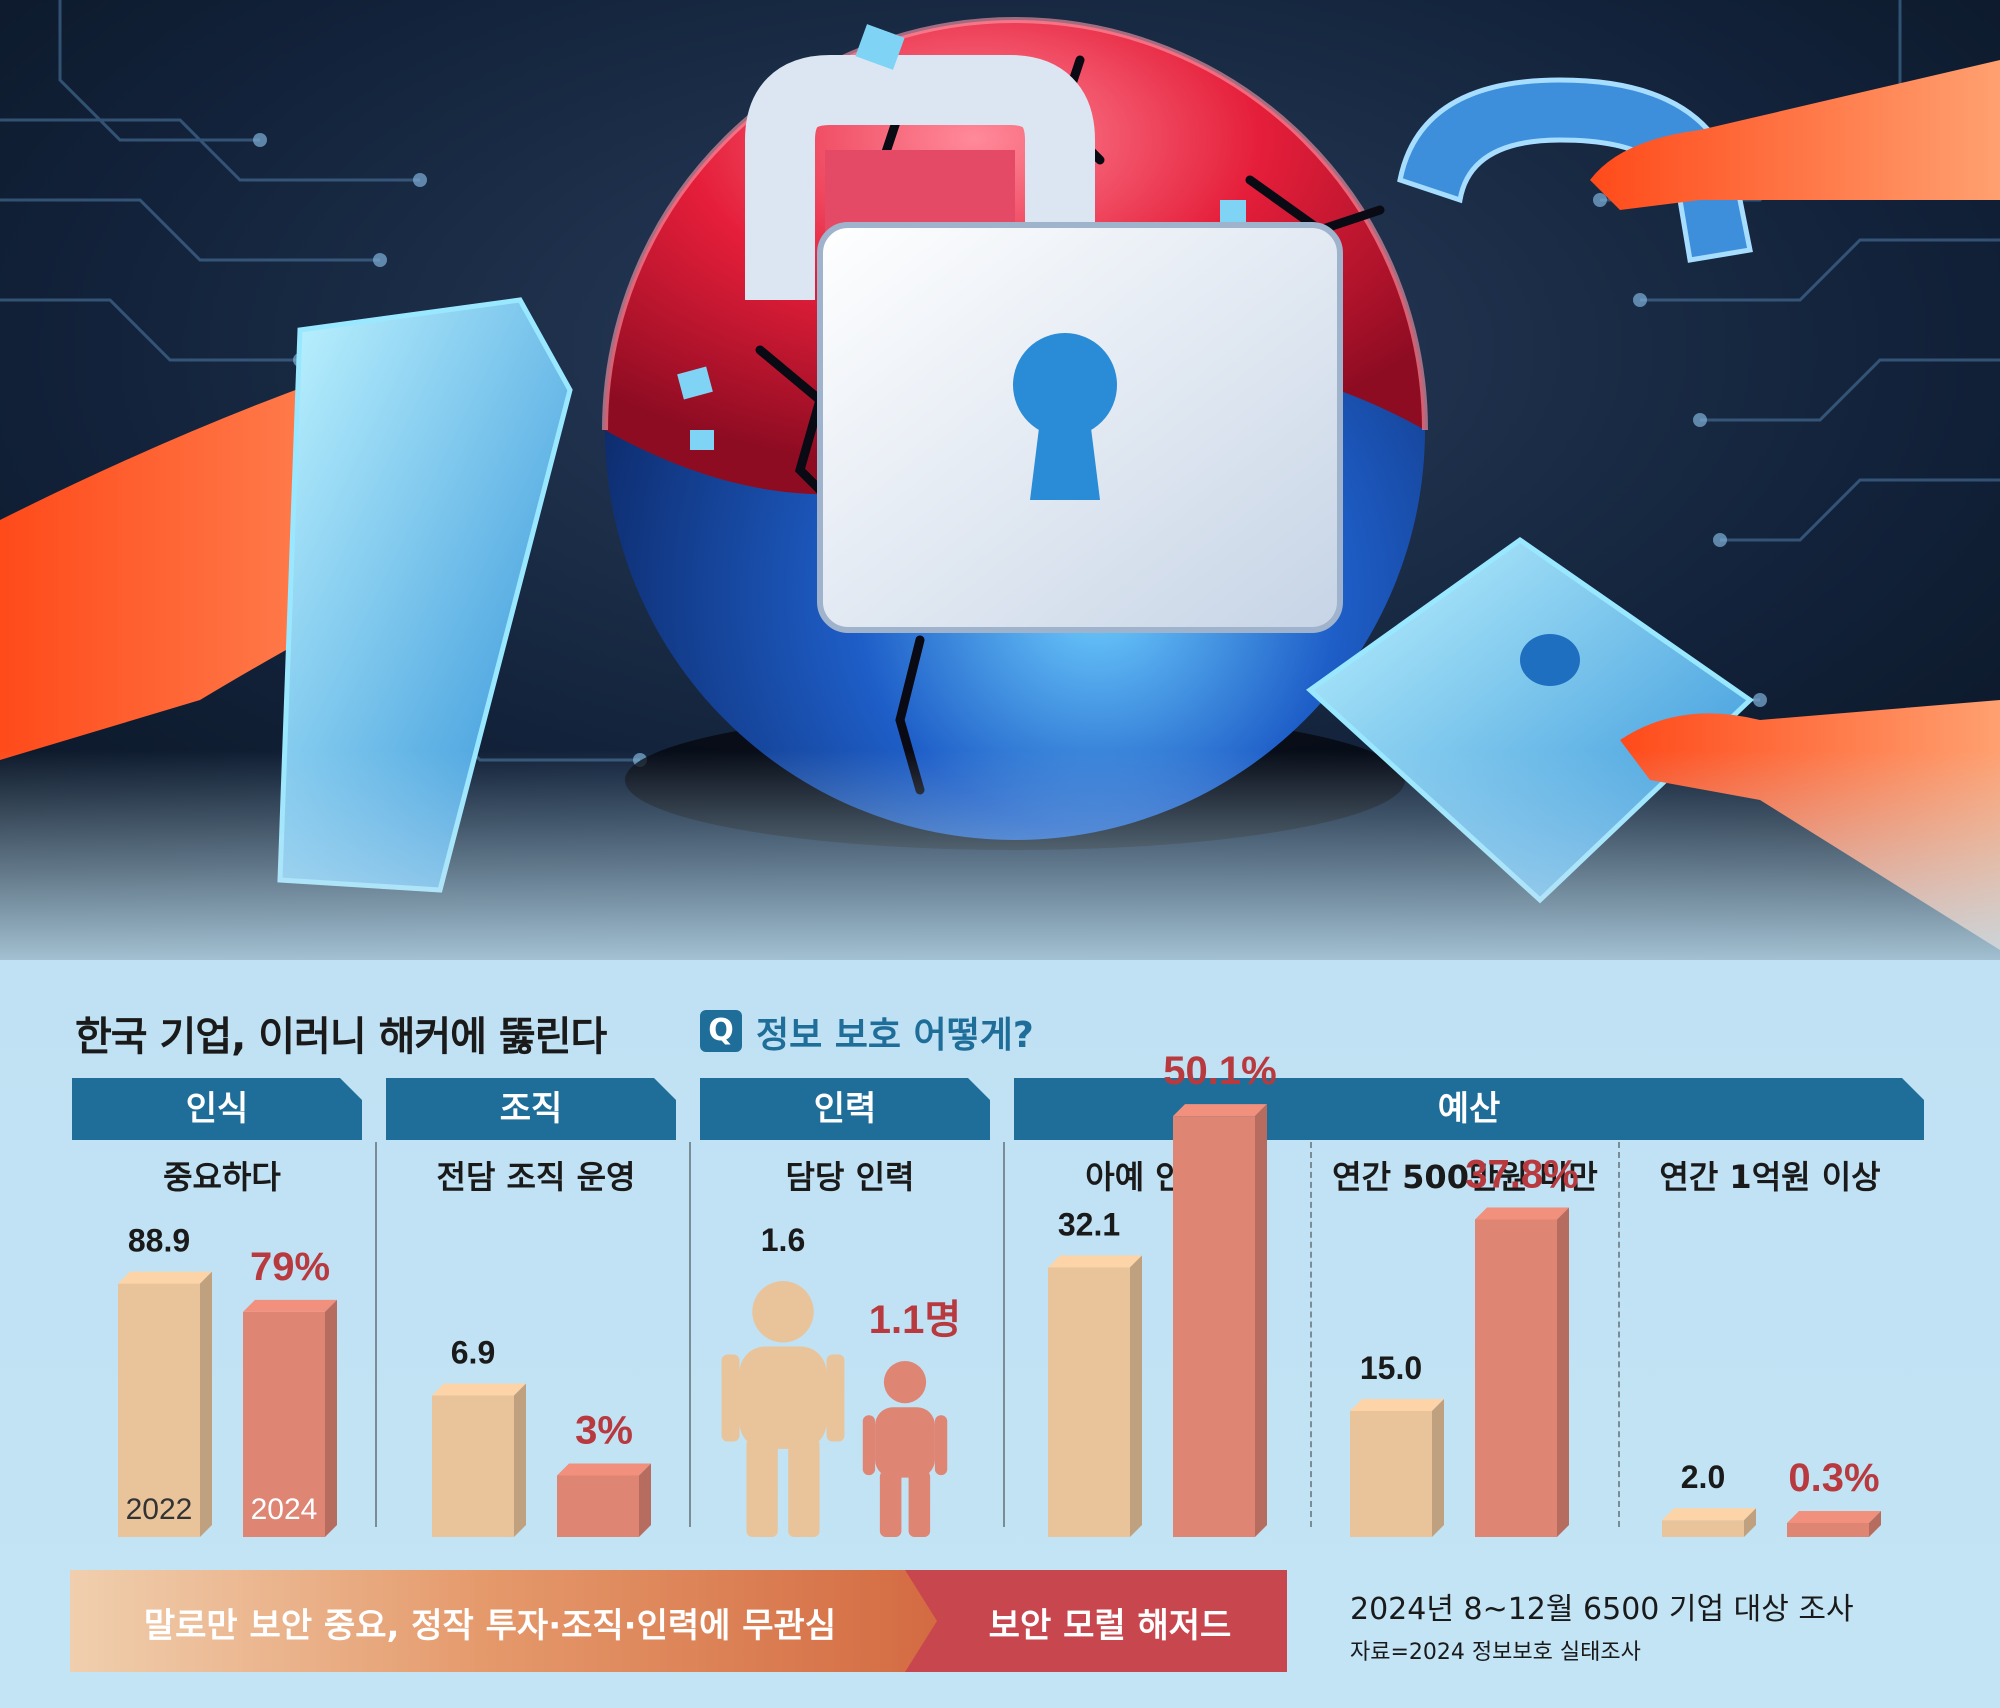 This screenshot has width=2000, height=1708. Describe the element at coordinates (721, 1031) in the screenshot. I see `question-badge: Q` at that location.